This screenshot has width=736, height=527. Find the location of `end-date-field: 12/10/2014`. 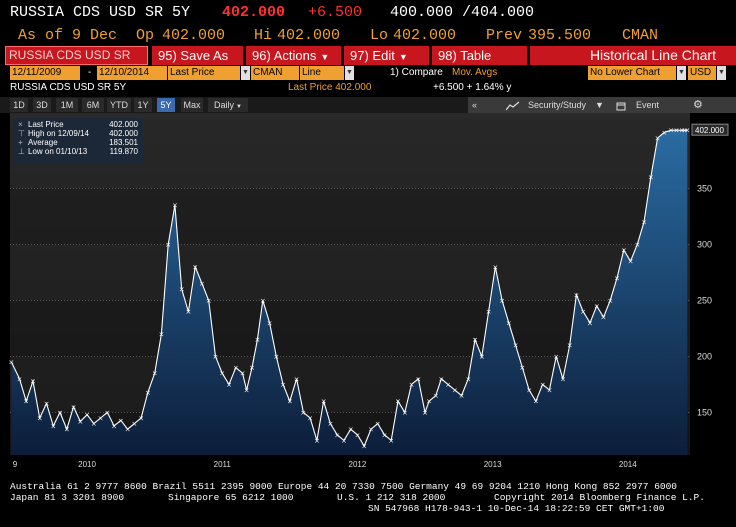

end-date-field: 12/10/2014 is located at coordinates (132, 73).